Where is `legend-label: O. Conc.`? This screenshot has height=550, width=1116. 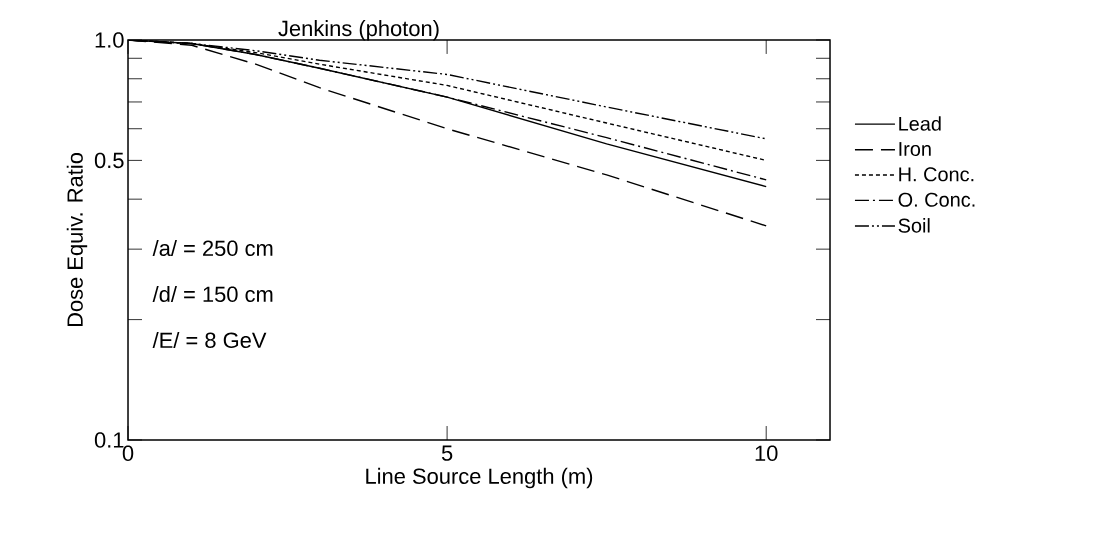 legend-label: O. Conc. is located at coordinates (936, 199).